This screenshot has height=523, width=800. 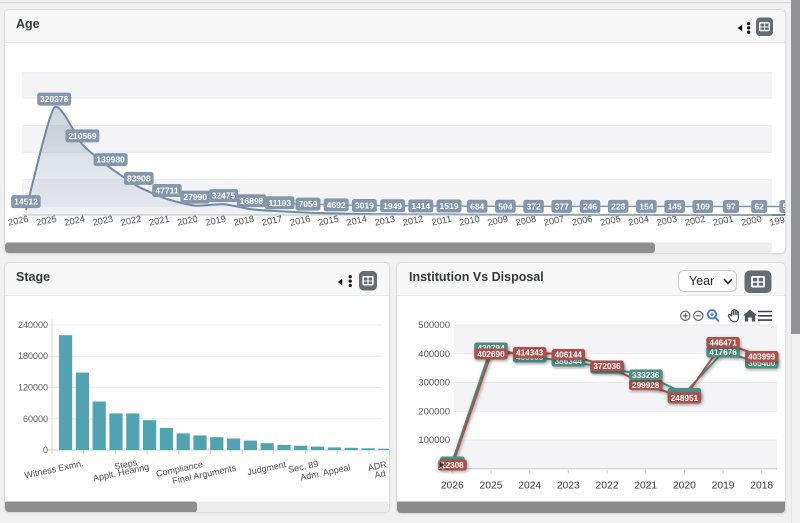 What do you see at coordinates (646, 375) in the screenshot?
I see `svg-text: 333236` at bounding box center [646, 375].